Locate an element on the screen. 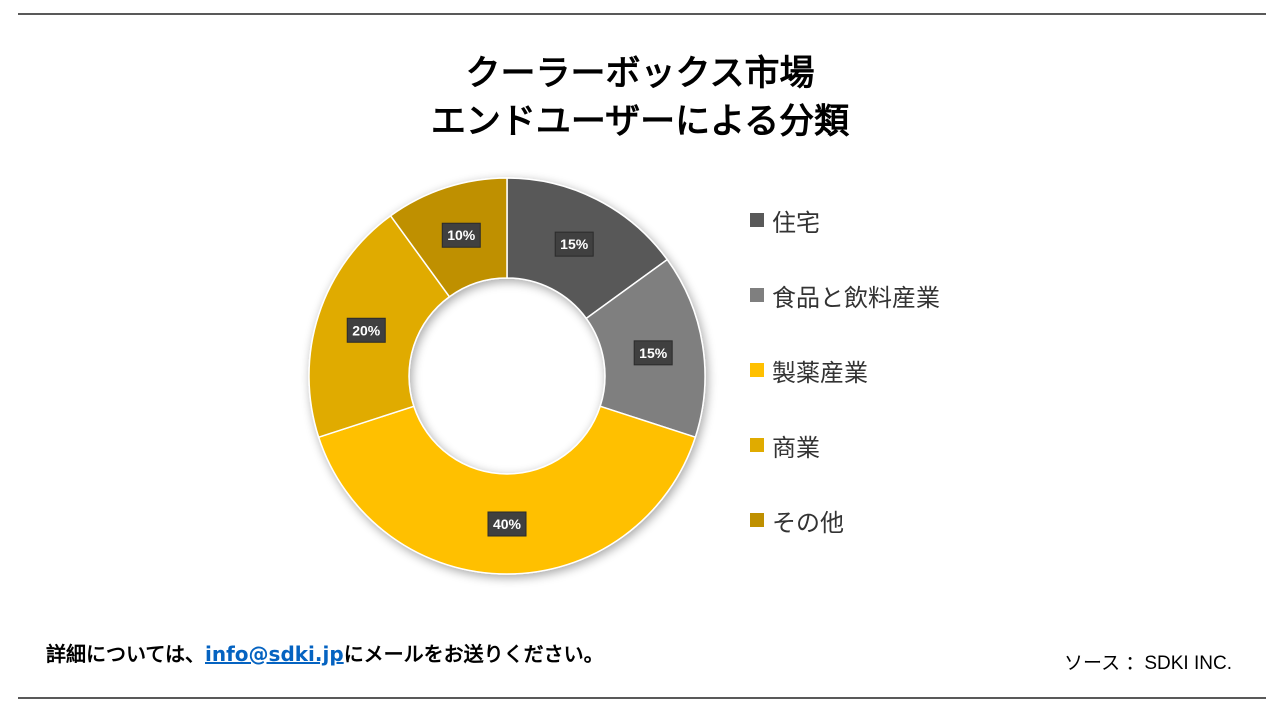  bottom-divider is located at coordinates (642, 698).